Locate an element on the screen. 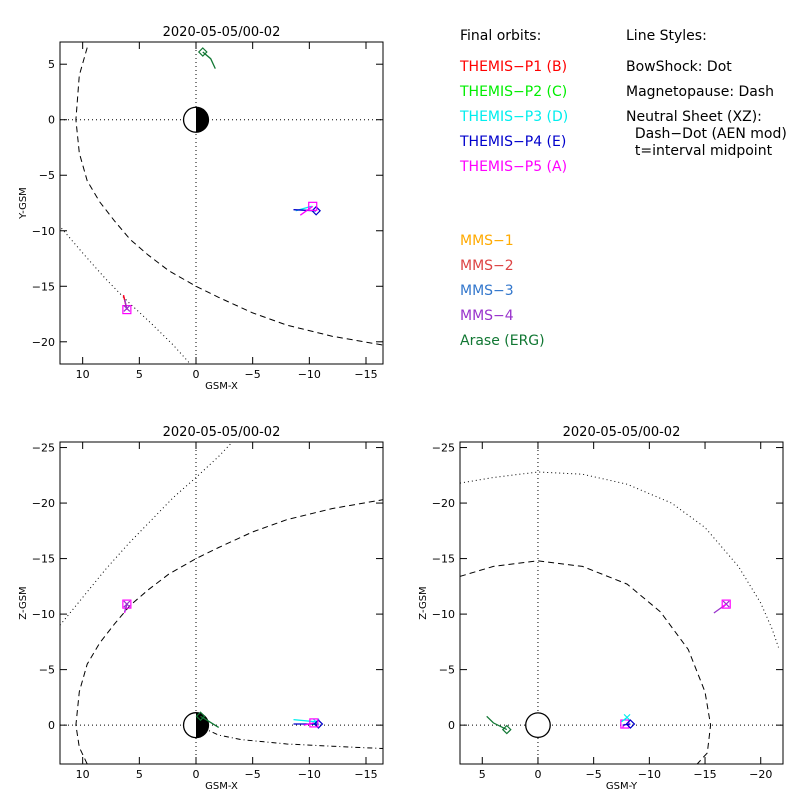  styles-title: Line Styles: is located at coordinates (666, 36).